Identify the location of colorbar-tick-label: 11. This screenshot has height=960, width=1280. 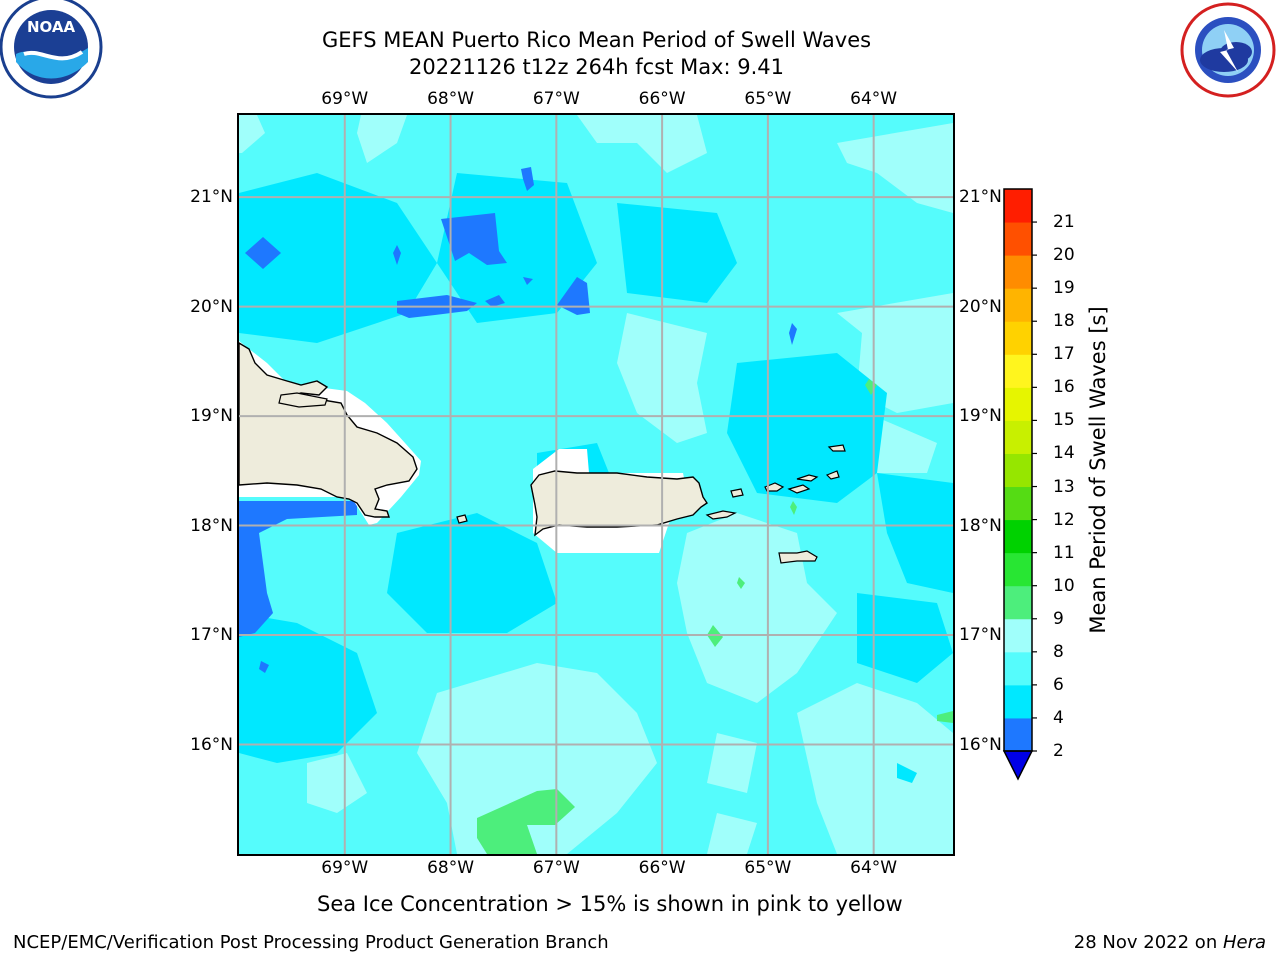
(1064, 552).